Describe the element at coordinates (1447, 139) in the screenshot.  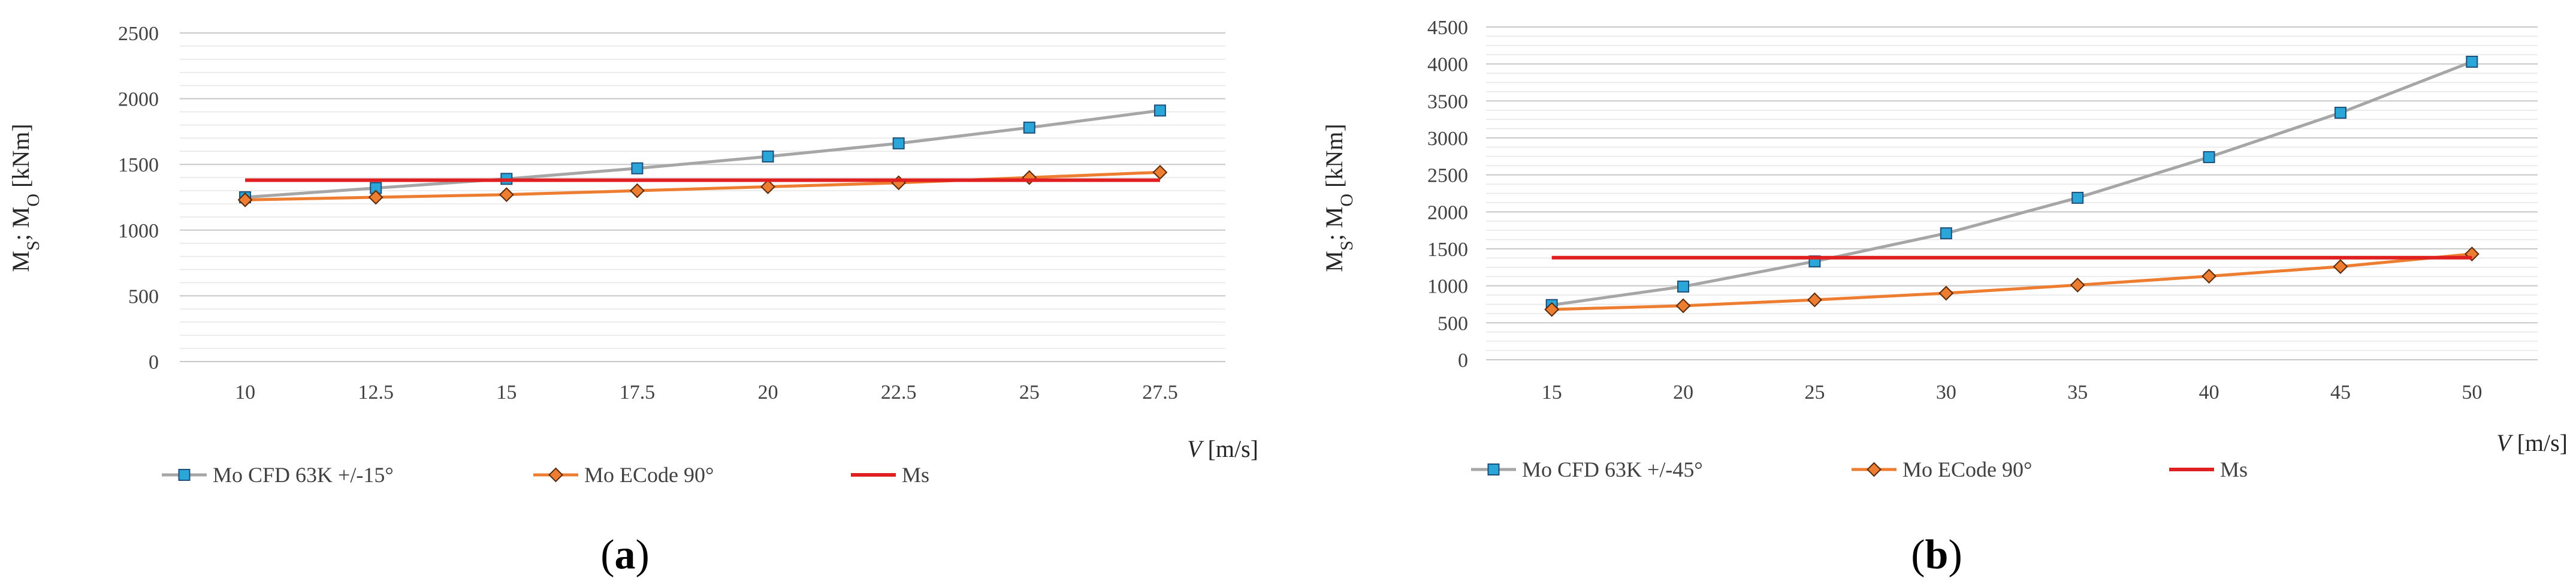
I see `y-tick-label: 3000` at that location.